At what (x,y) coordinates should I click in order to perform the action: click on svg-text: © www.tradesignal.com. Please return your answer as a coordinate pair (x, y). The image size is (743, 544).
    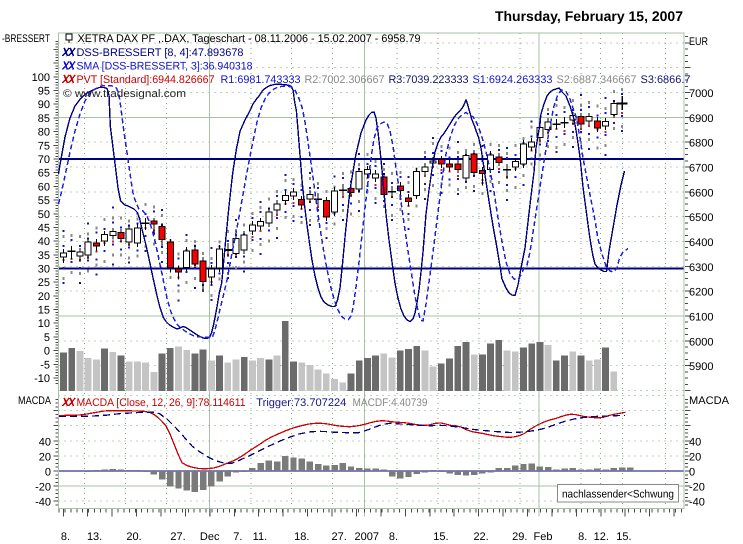
    Looking at the image, I should click on (124, 94).